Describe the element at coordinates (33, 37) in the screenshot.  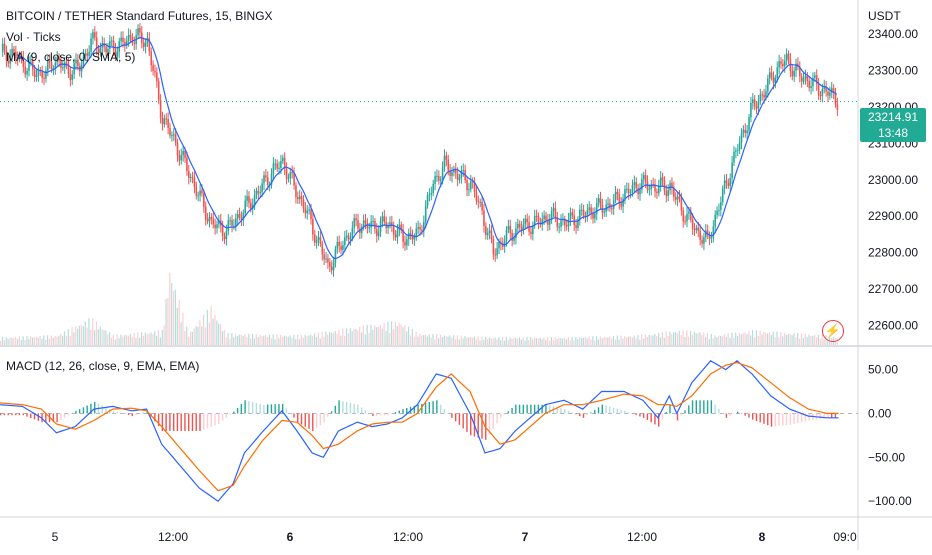
I see `vol-indicator-label: Vol · Ticks` at that location.